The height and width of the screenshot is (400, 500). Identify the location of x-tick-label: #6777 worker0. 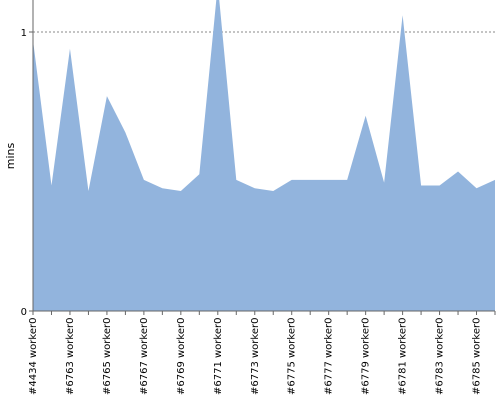
(329, 356).